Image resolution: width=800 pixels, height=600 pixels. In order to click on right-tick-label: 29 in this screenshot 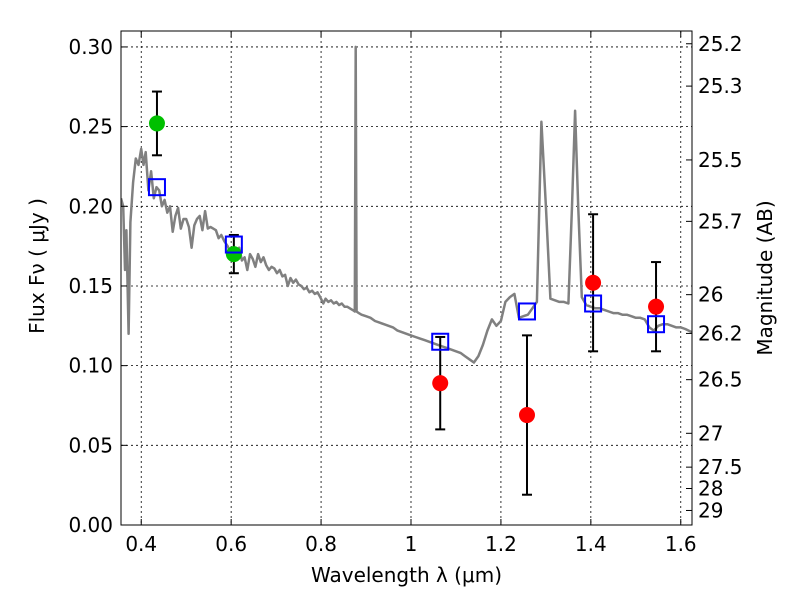, I will do `click(710, 510)`.